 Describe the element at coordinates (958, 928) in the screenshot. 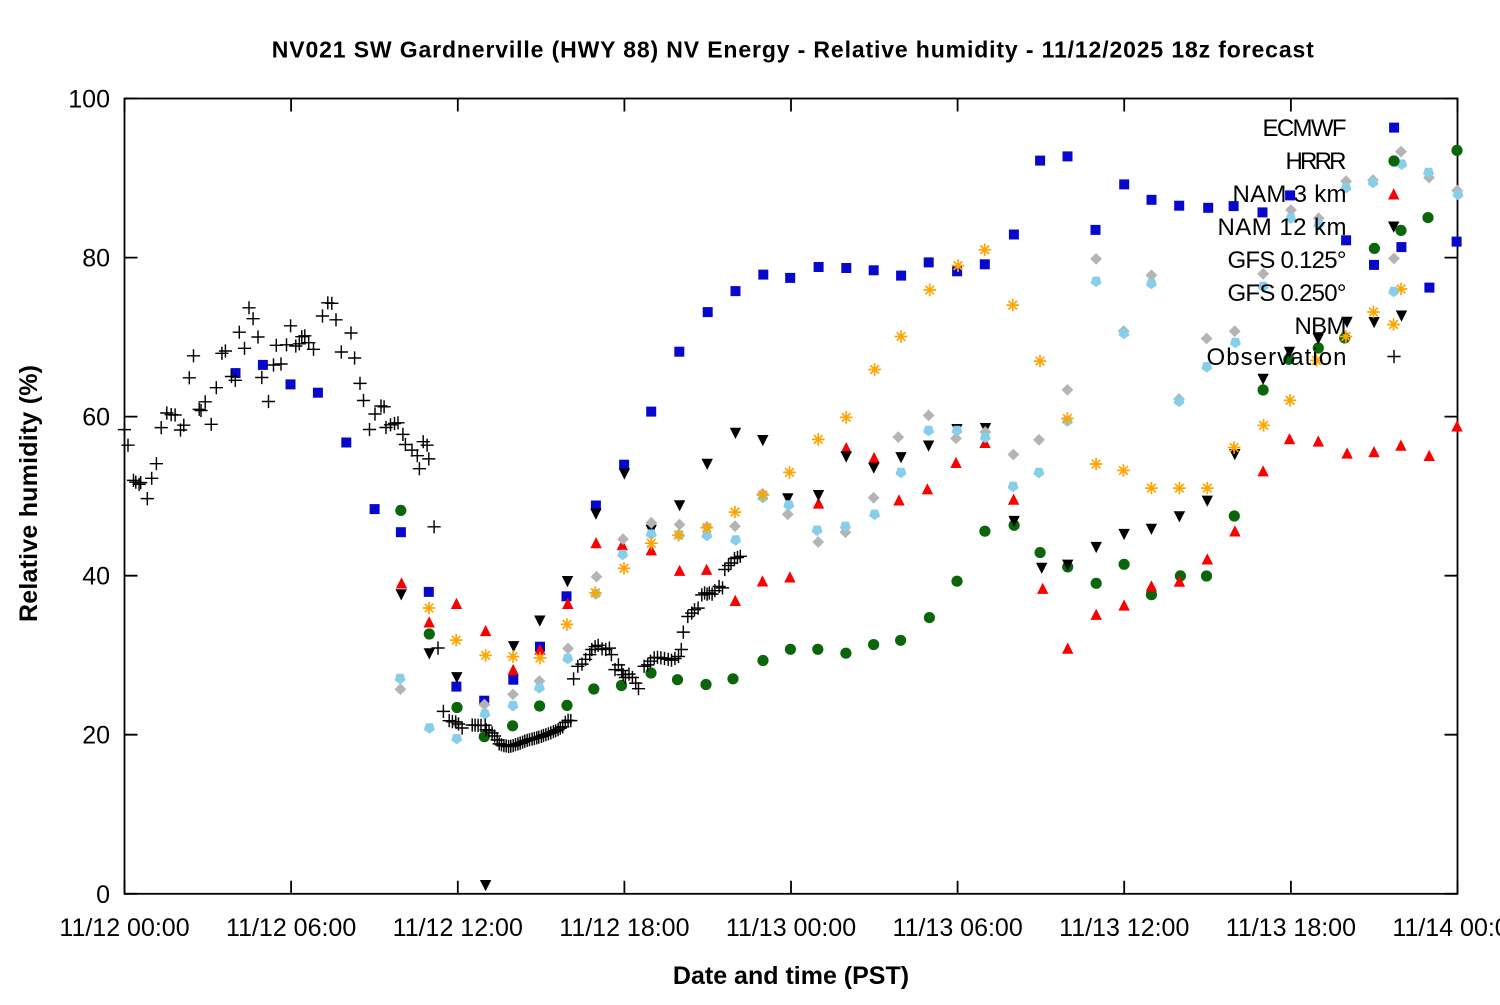

I see `svg-text: 11/13 06:00` at that location.